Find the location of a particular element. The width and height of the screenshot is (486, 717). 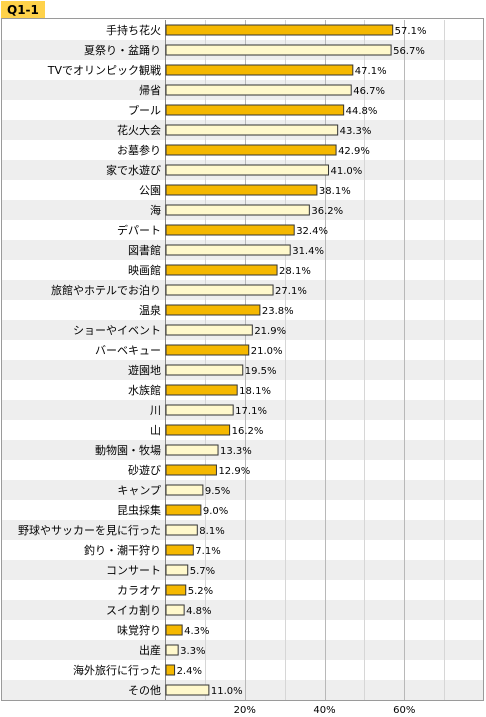

category-label: TVでオリンピック観戦 is located at coordinates (104, 70).